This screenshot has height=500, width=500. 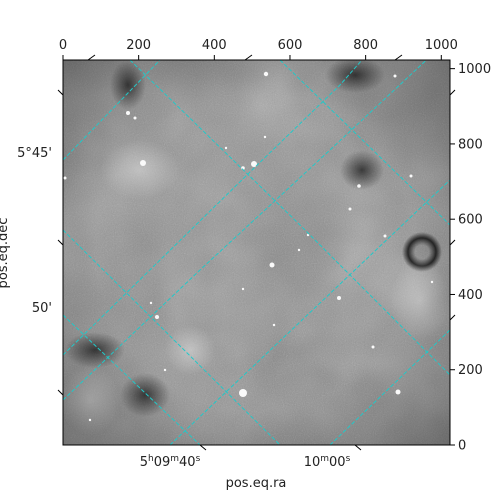 What do you see at coordinates (34, 153) in the screenshot?
I see `dec-tick-label: 5°45'` at bounding box center [34, 153].